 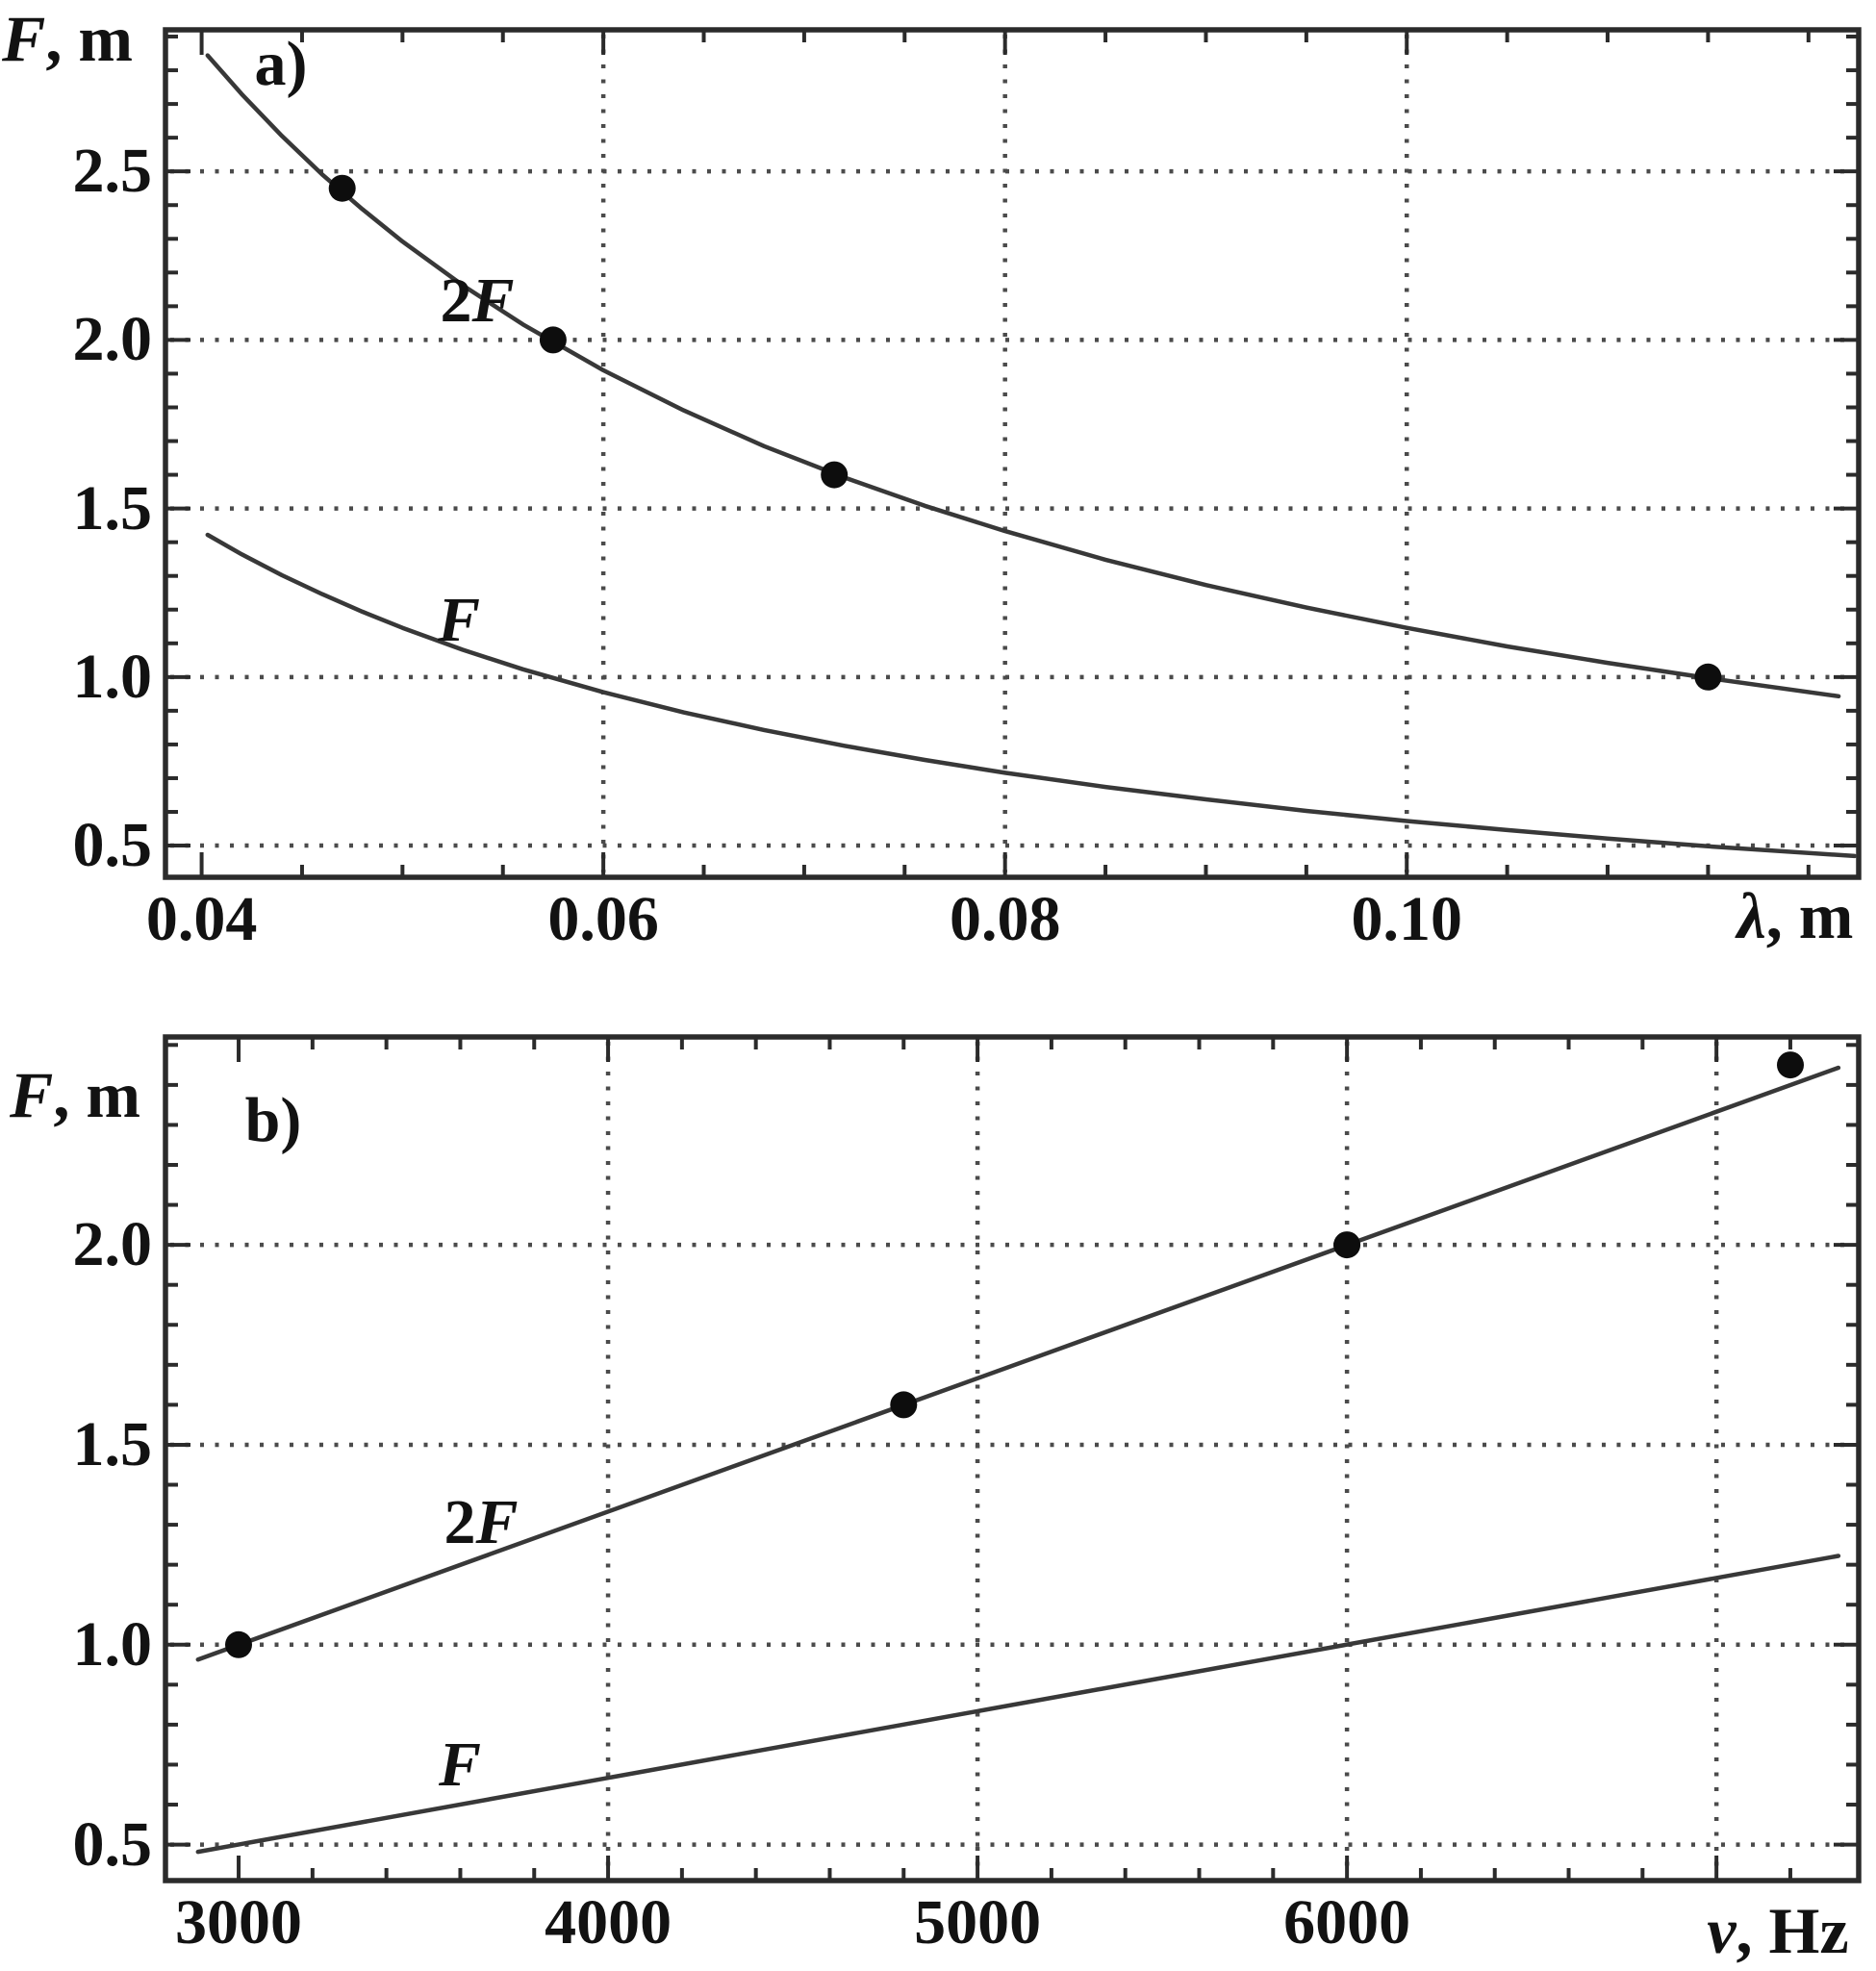 I want to click on panel-b-series-label-2f: 2F, so click(x=481, y=1523).